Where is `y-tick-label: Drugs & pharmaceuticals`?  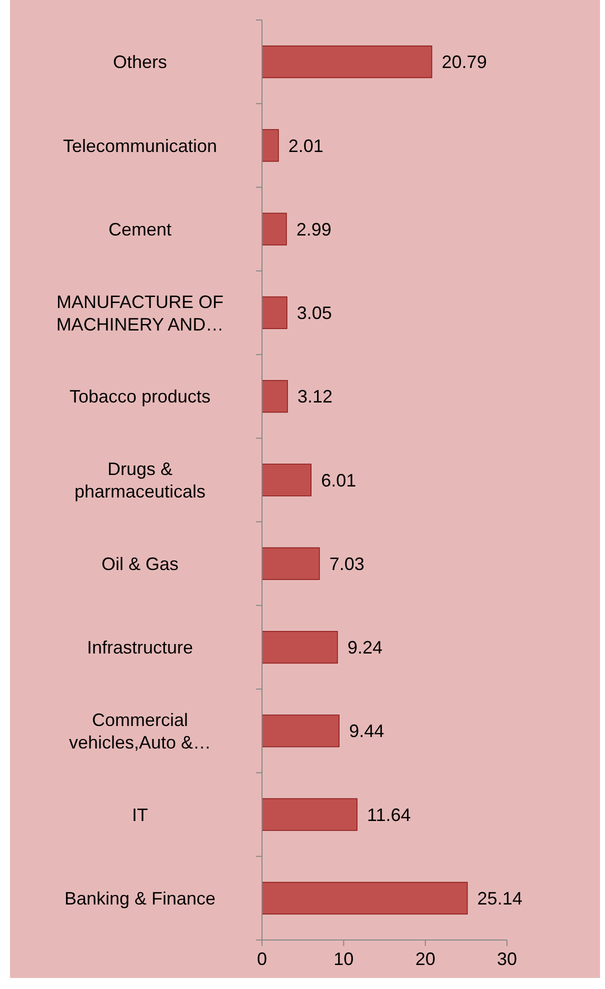 y-tick-label: Drugs & pharmaceuticals is located at coordinates (140, 480).